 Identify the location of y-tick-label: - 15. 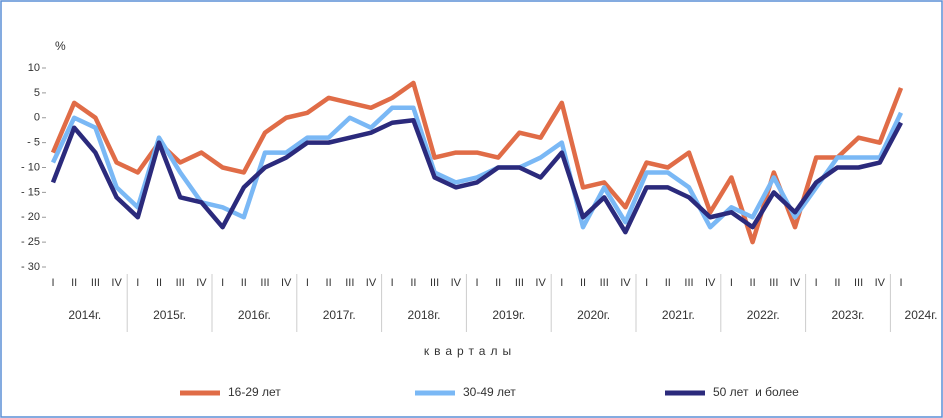
(30, 192).